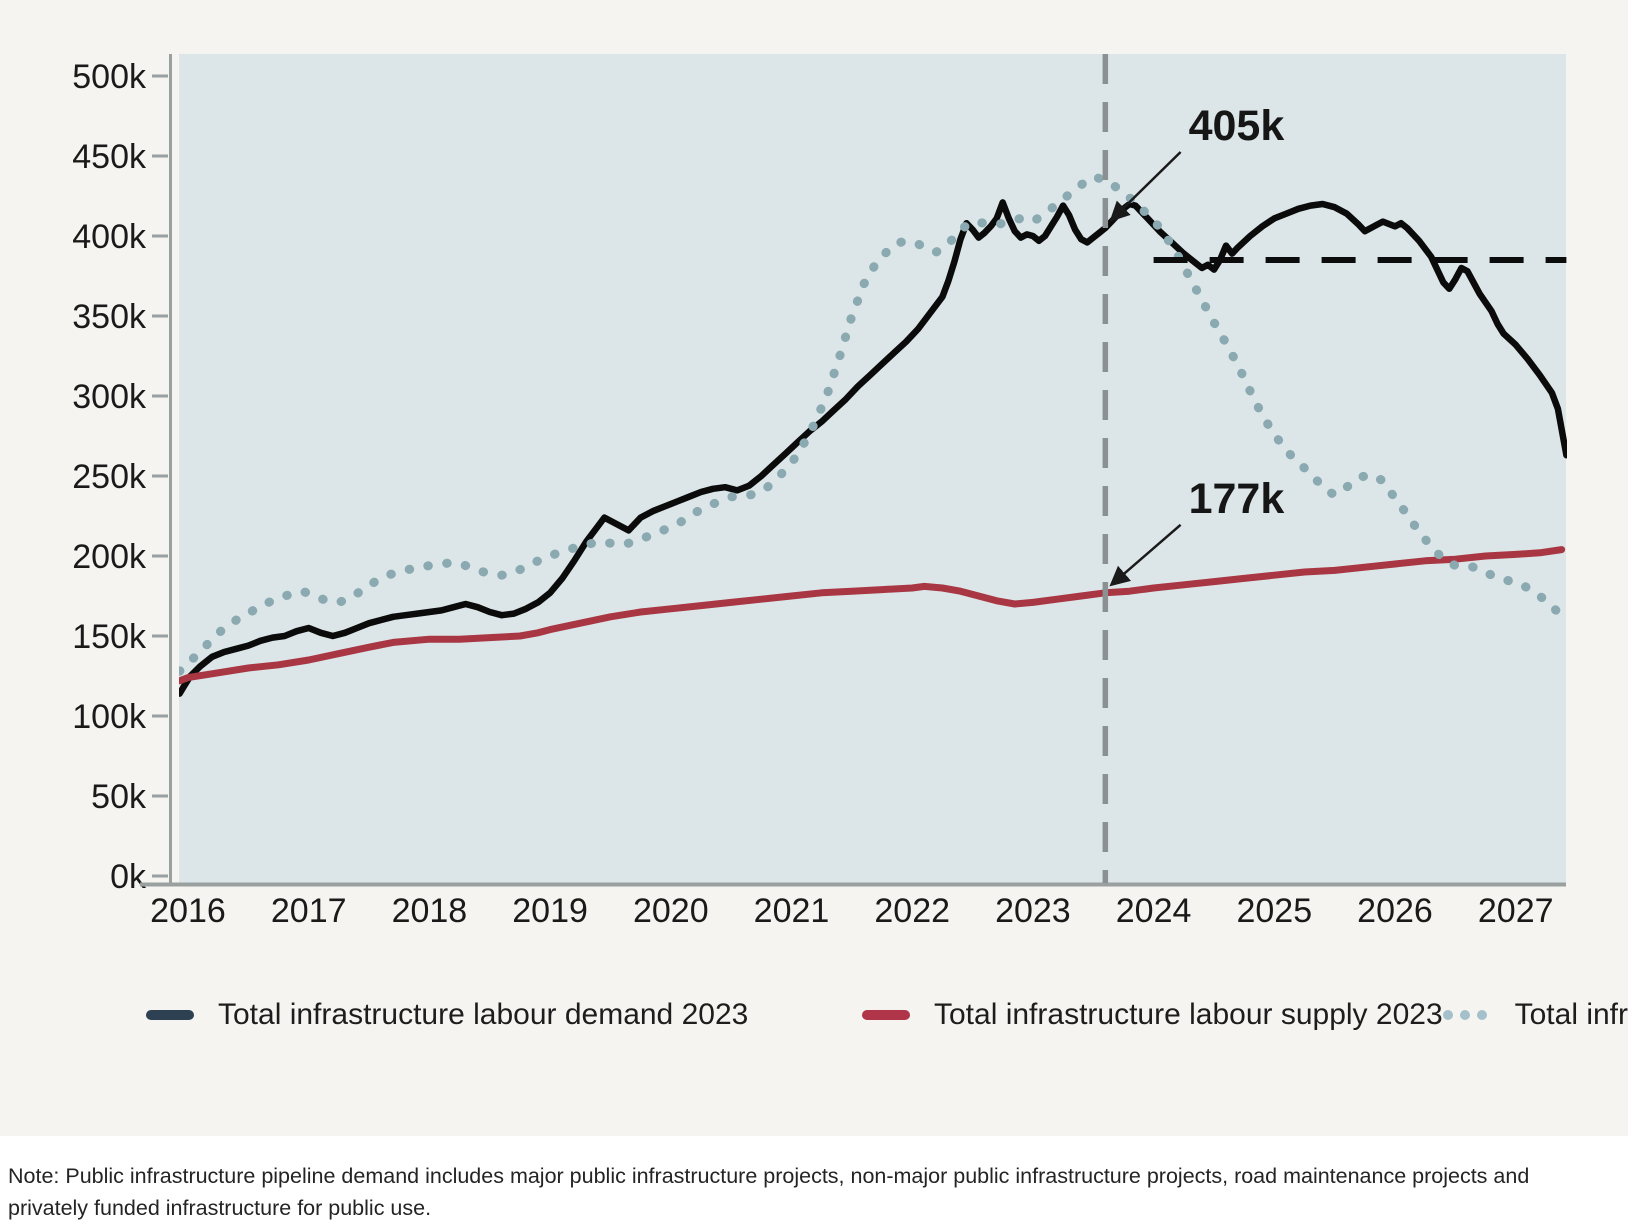  Describe the element at coordinates (483, 1014) in the screenshot. I see `legend-label-demand-2023: Total infrastructure labour demand 2023` at that location.